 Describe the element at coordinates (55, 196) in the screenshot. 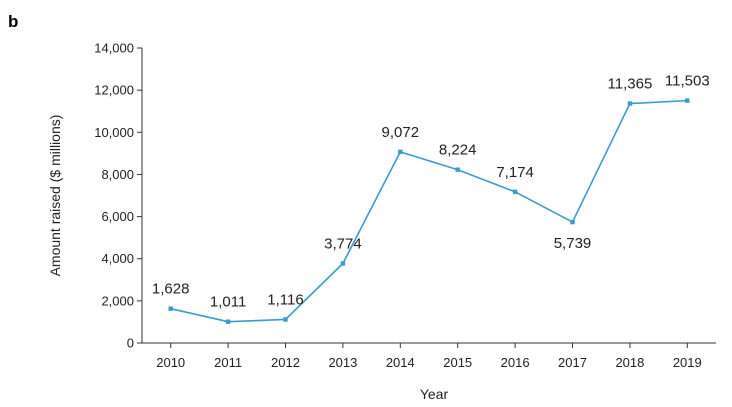

I see `y-axis-title: Amount raised ($ millions)` at that location.